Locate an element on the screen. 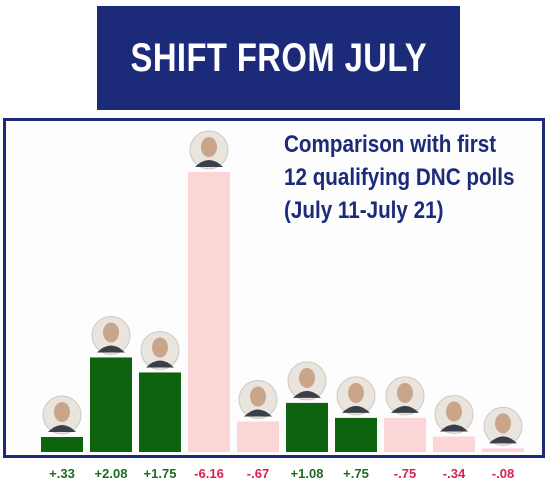 The width and height of the screenshot is (551, 484). annotation-line-2: 12 qualifying DNC polls is located at coordinates (399, 177).